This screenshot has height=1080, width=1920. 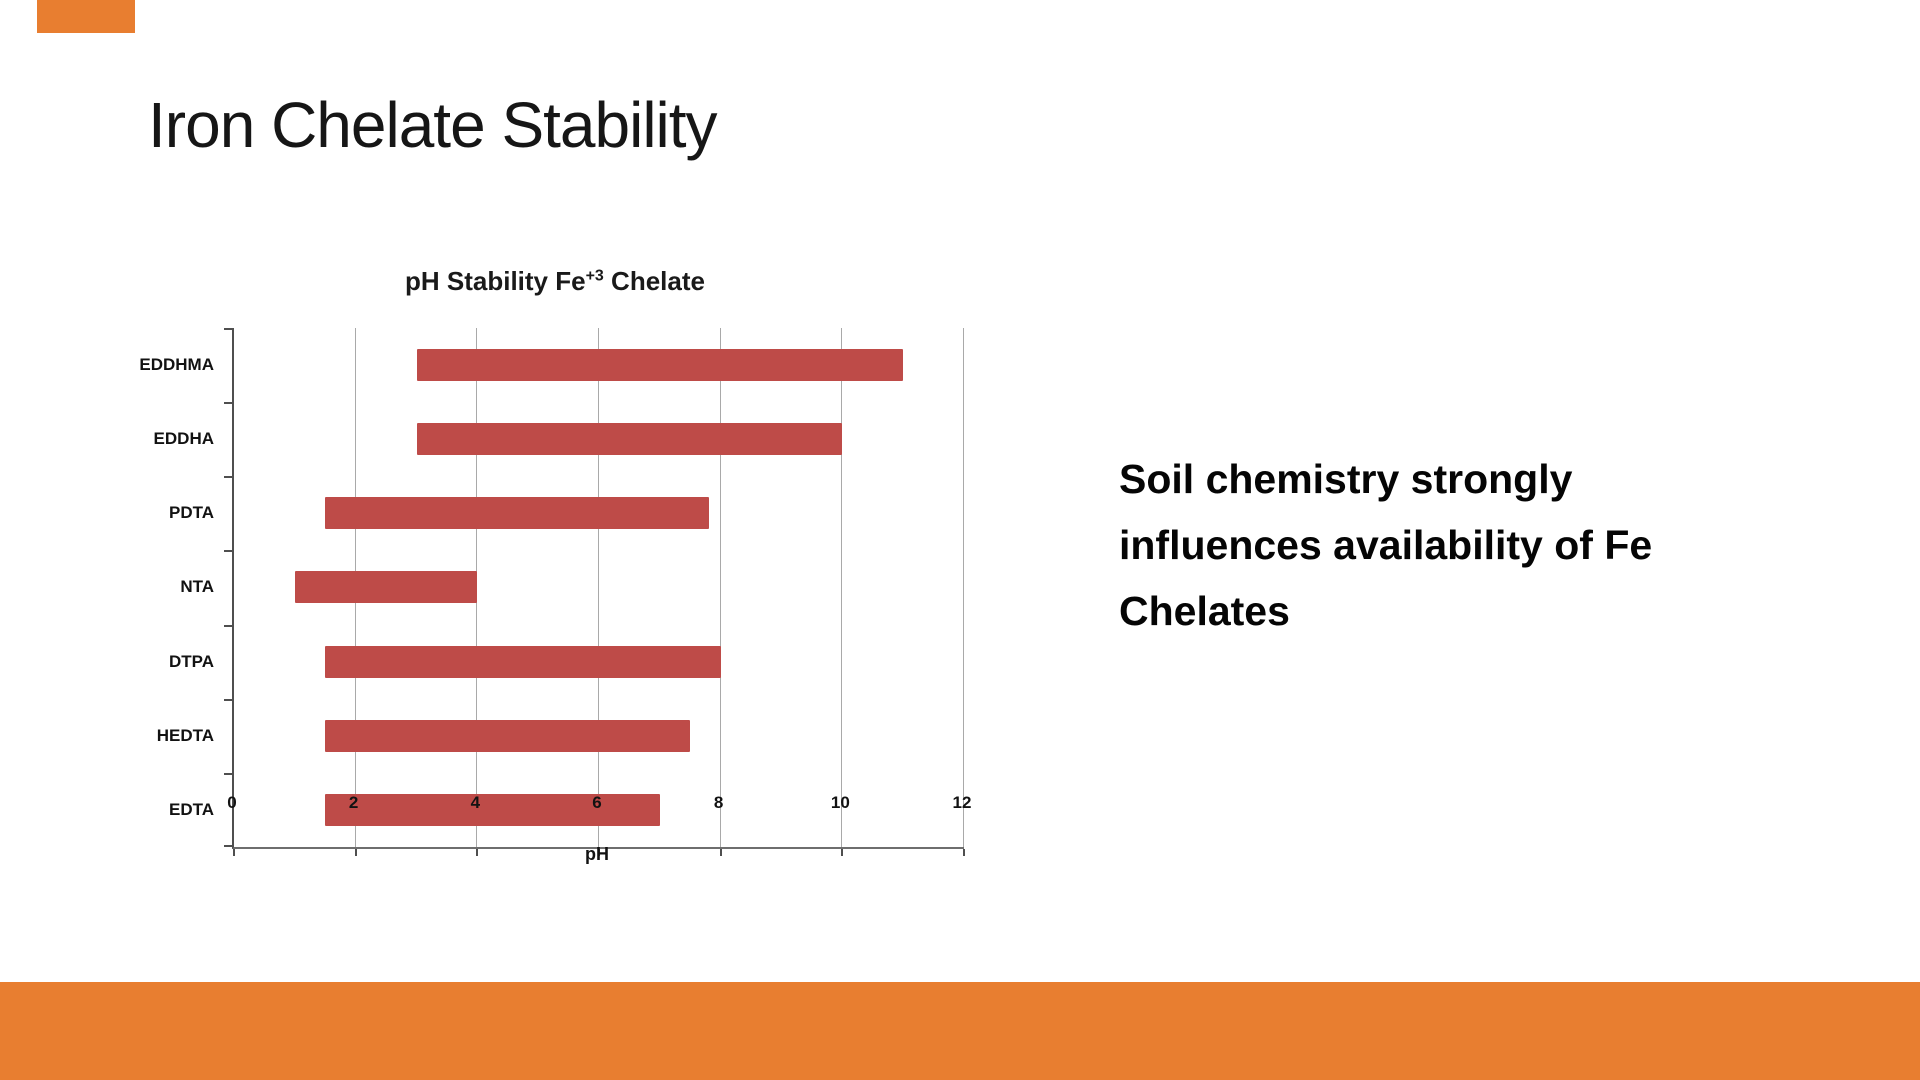 I want to click on range-bar-nta, so click(x=386, y=587).